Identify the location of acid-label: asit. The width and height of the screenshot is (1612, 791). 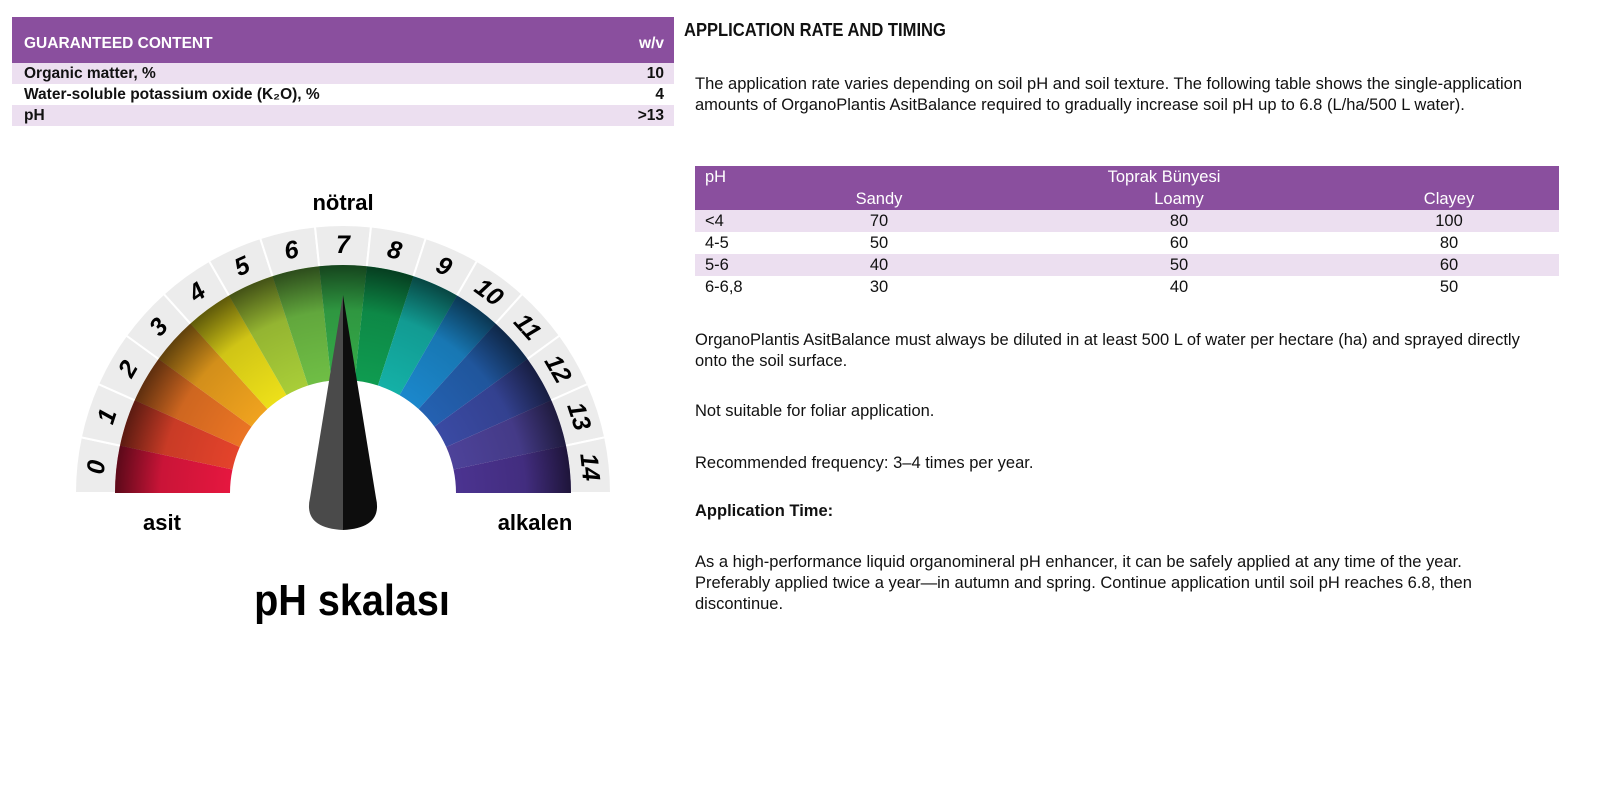
(162, 522).